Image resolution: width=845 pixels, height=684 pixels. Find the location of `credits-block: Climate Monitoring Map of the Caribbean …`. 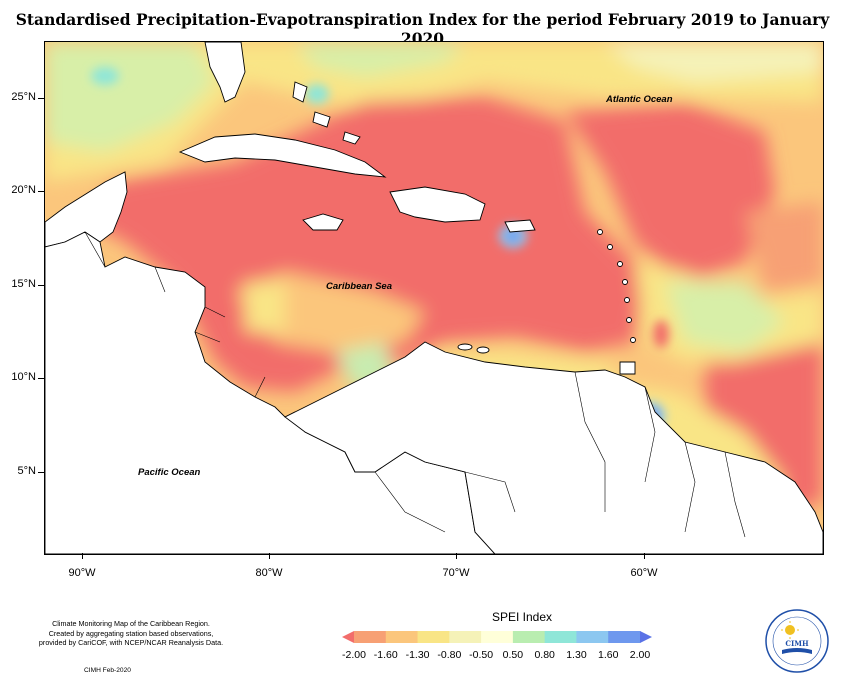

credits-block: Climate Monitoring Map of the Caribbean … is located at coordinates (131, 633).